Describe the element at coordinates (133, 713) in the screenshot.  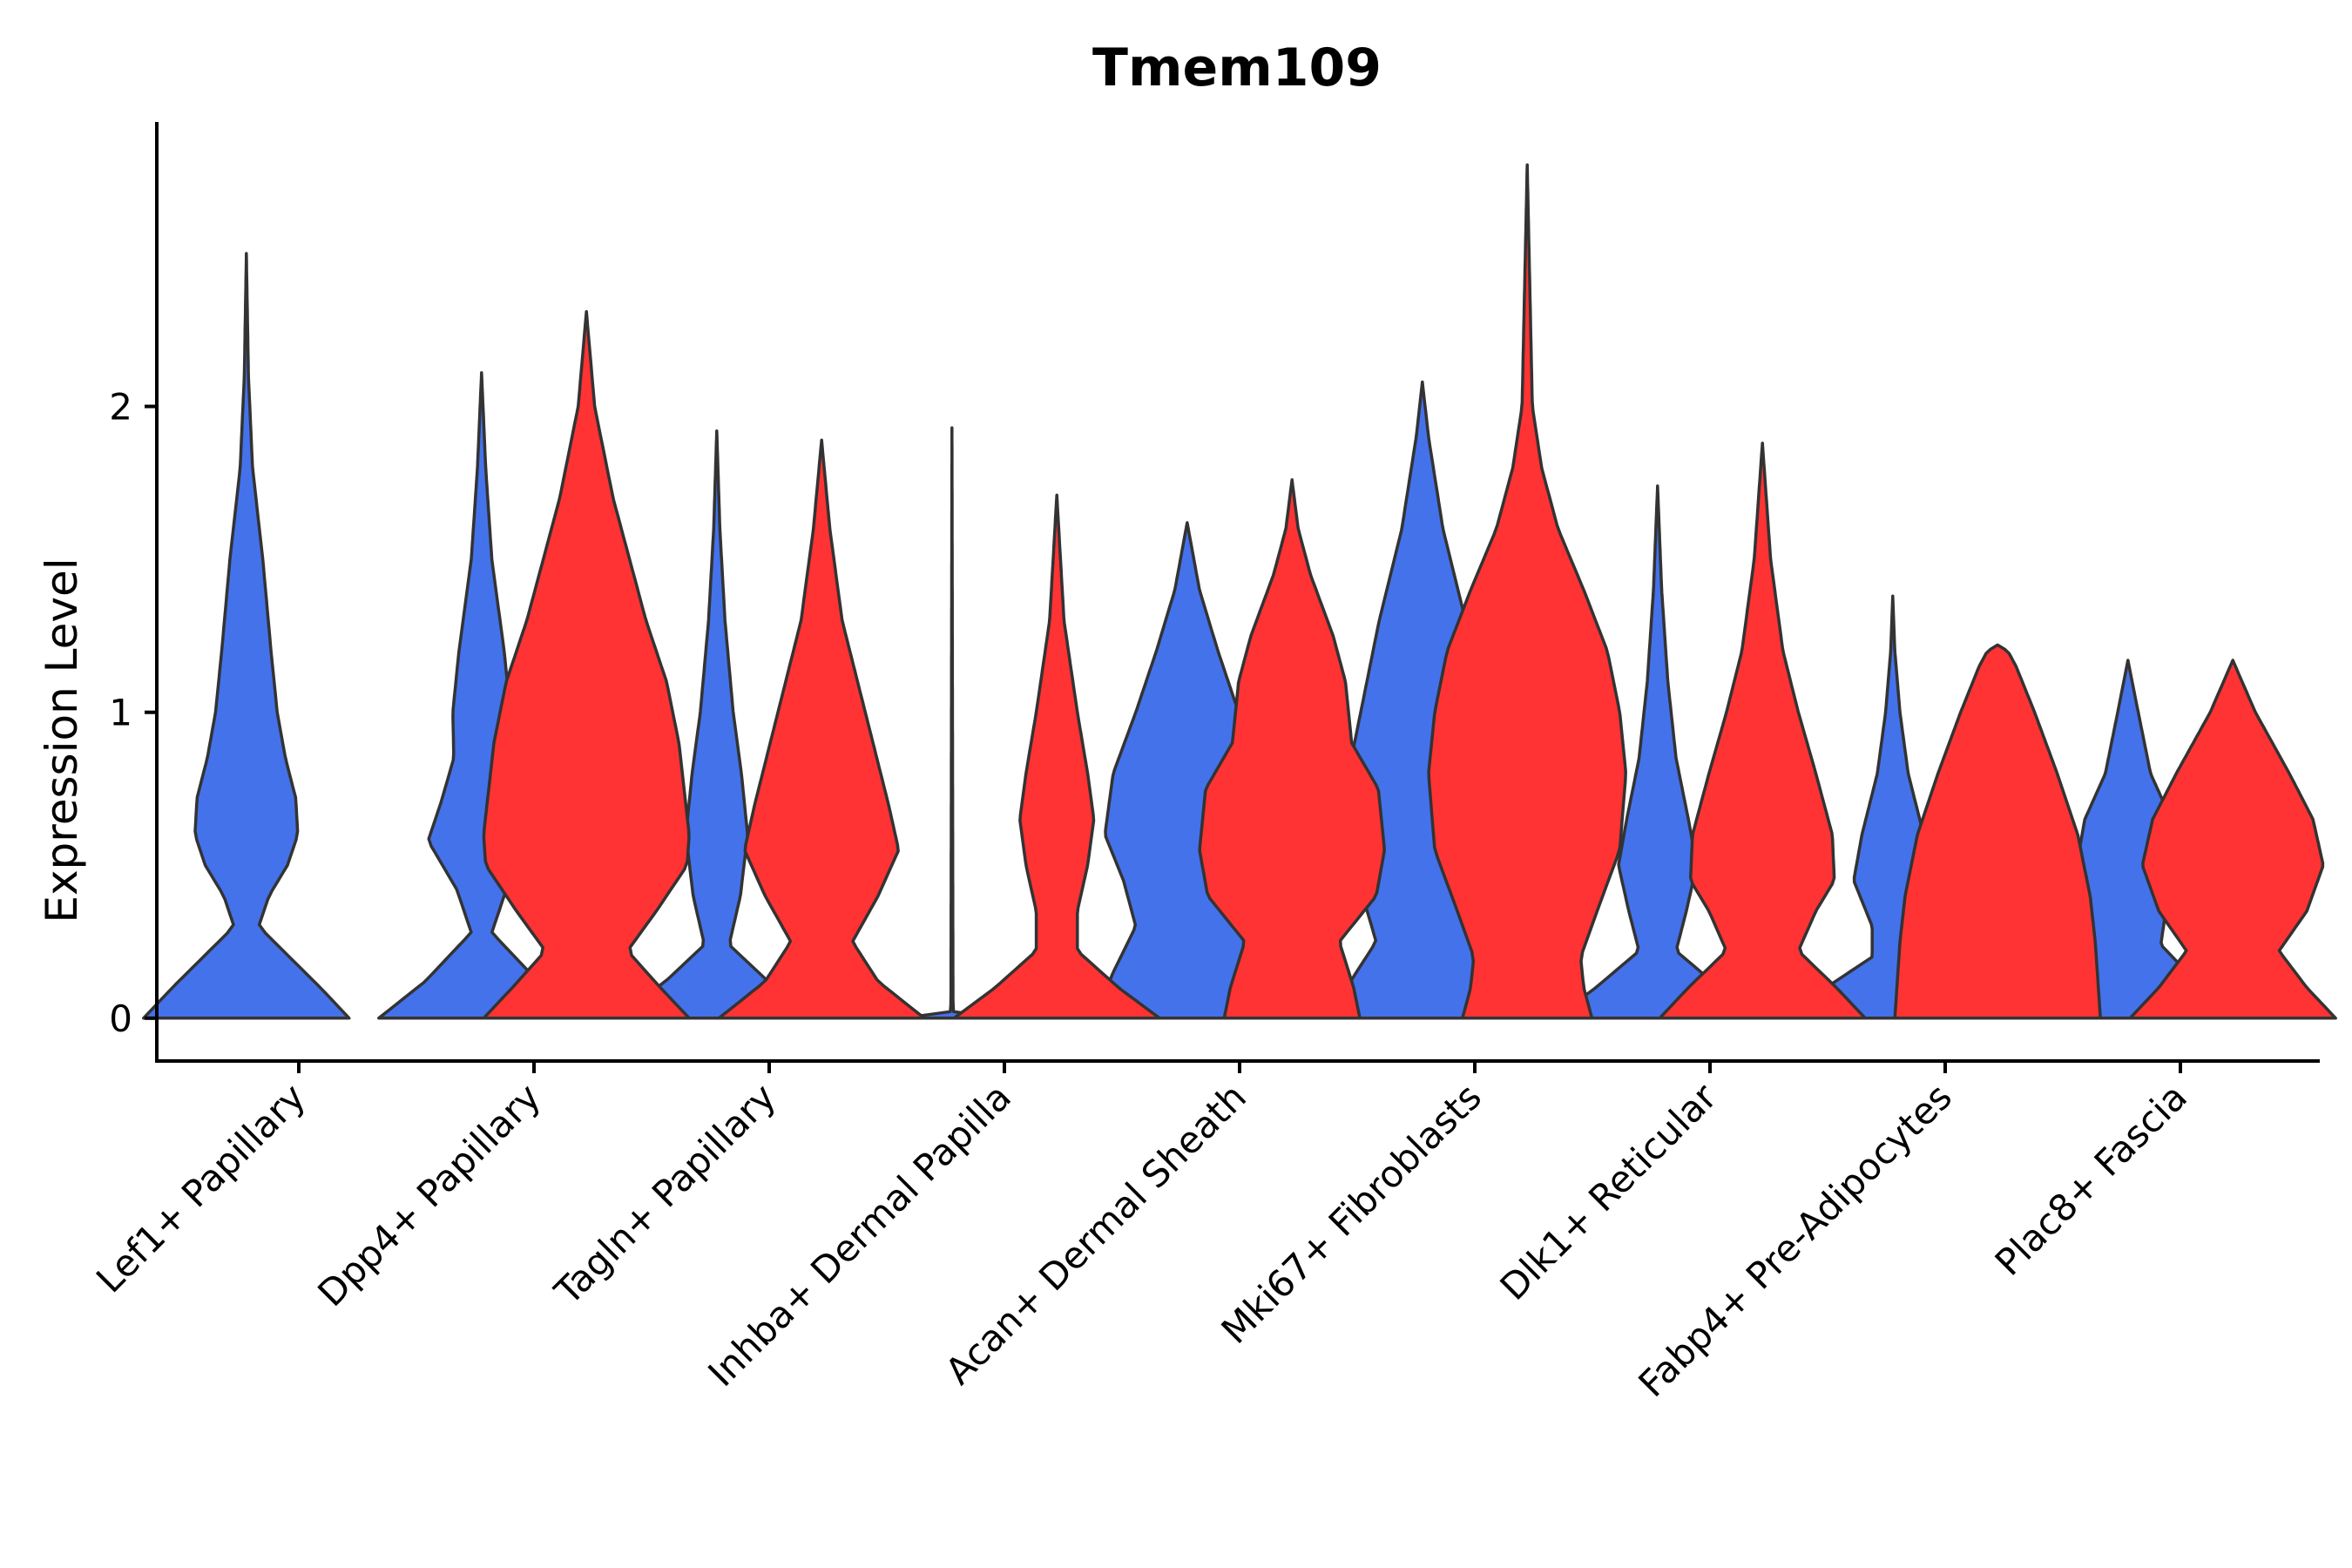
I see `y-ticks: 0 1 2` at that location.